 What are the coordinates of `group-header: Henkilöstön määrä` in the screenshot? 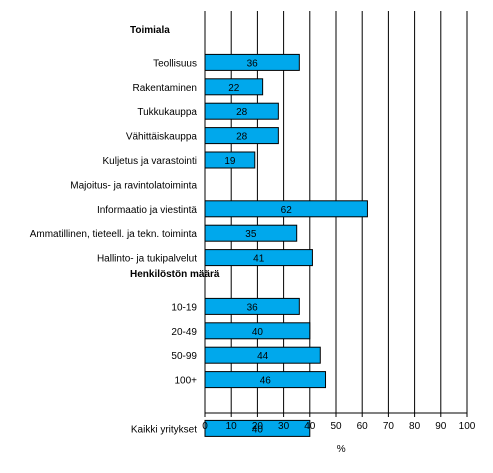 It's located at (175, 274).